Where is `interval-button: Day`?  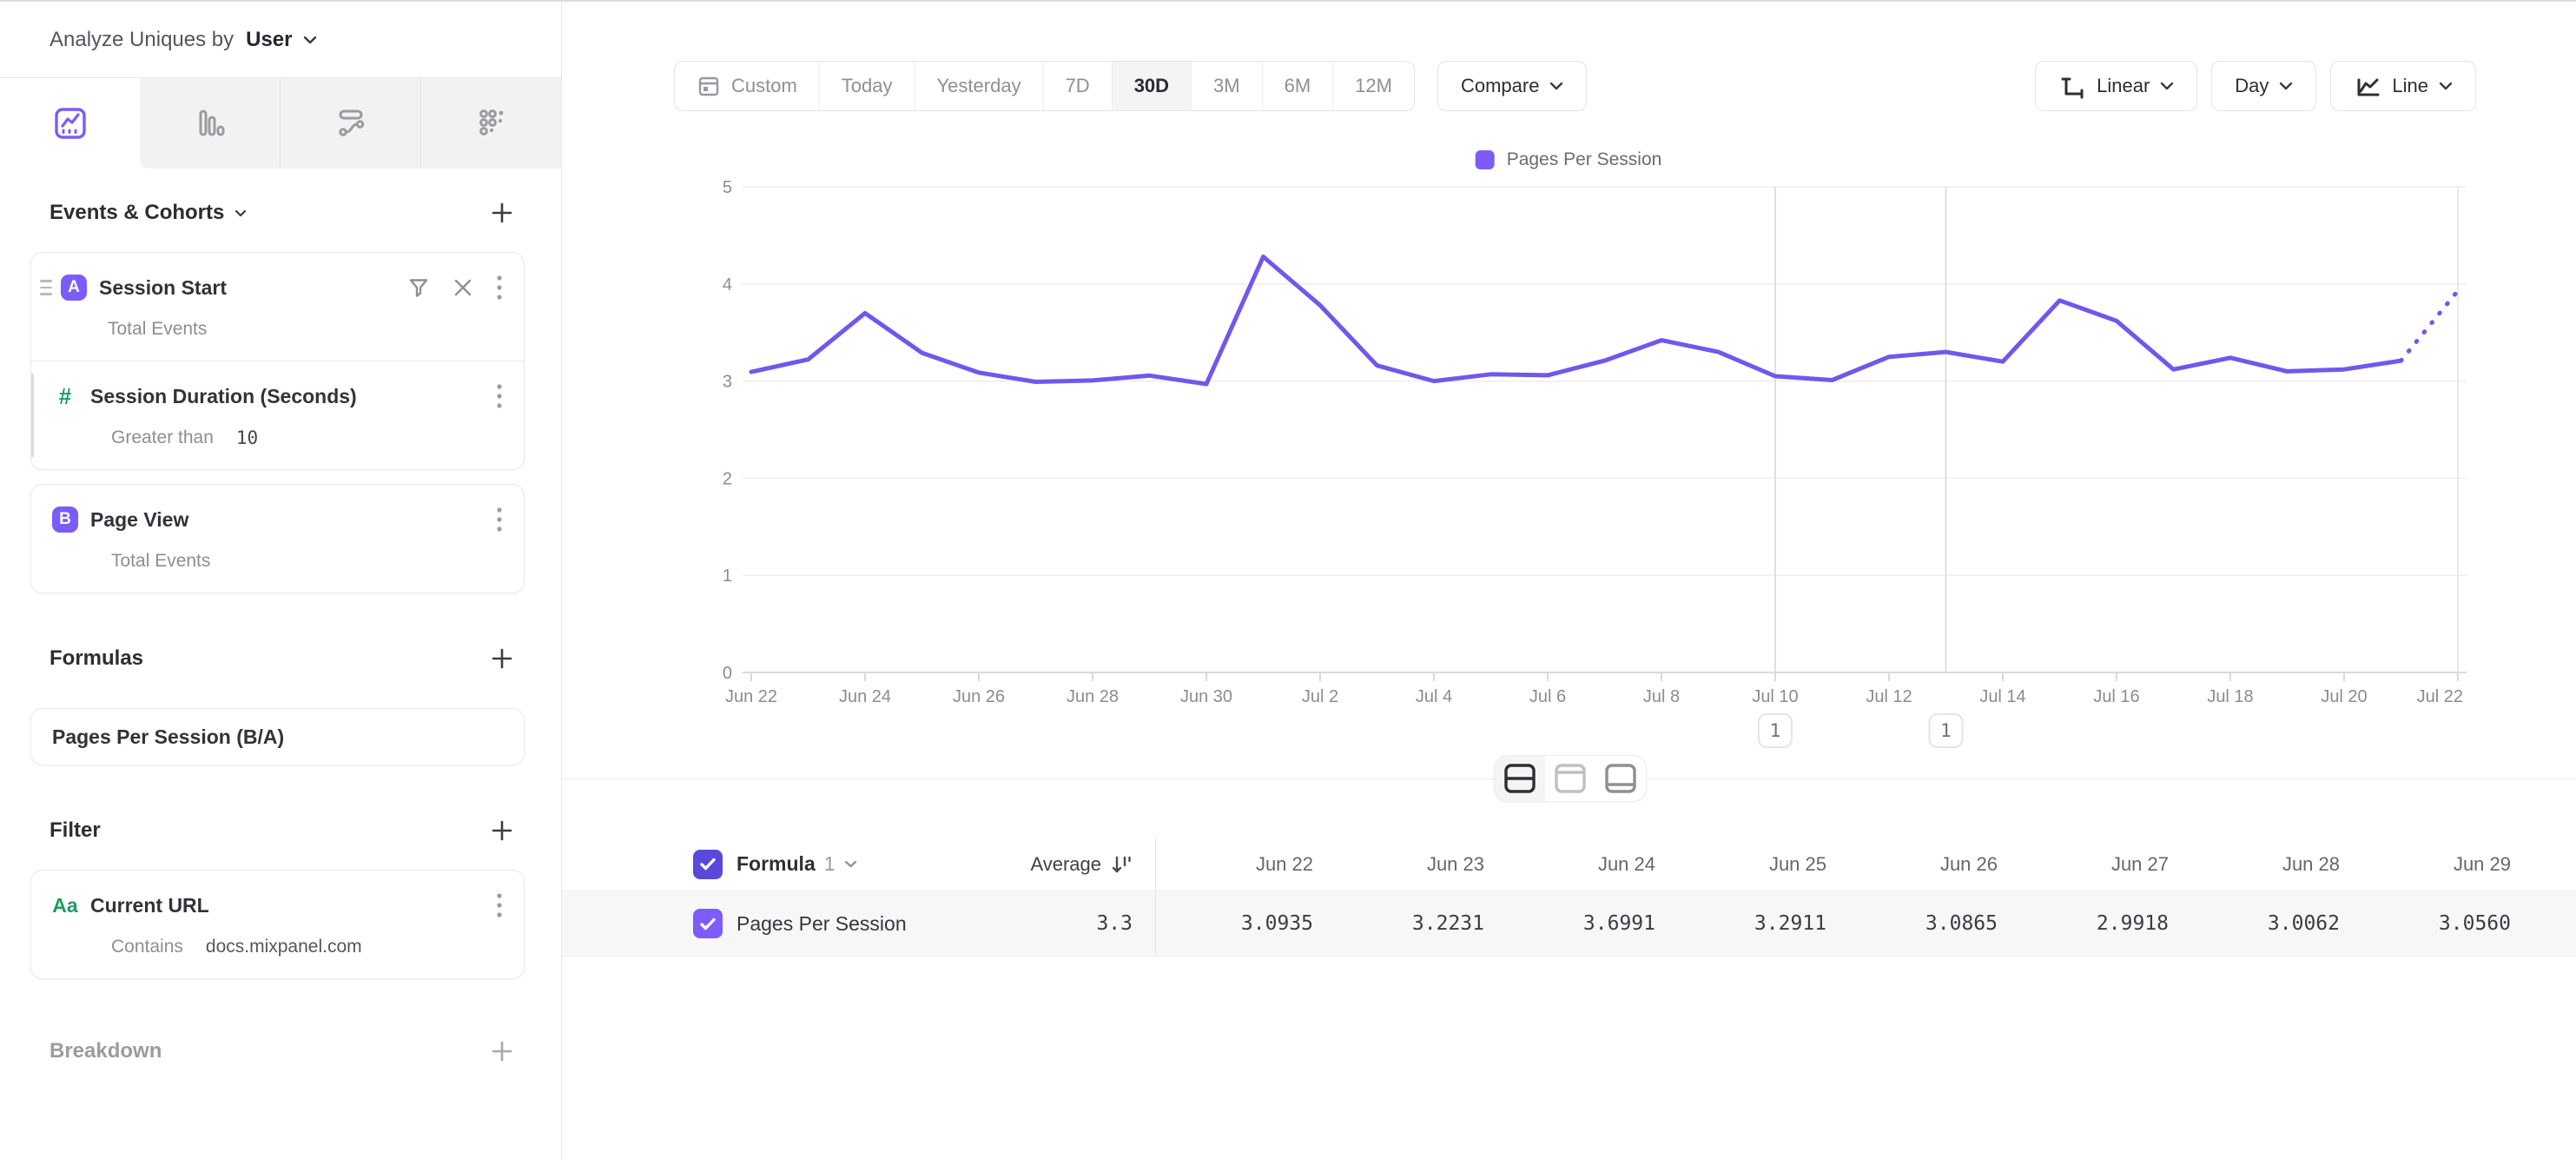
interval-button: Day is located at coordinates (2264, 86).